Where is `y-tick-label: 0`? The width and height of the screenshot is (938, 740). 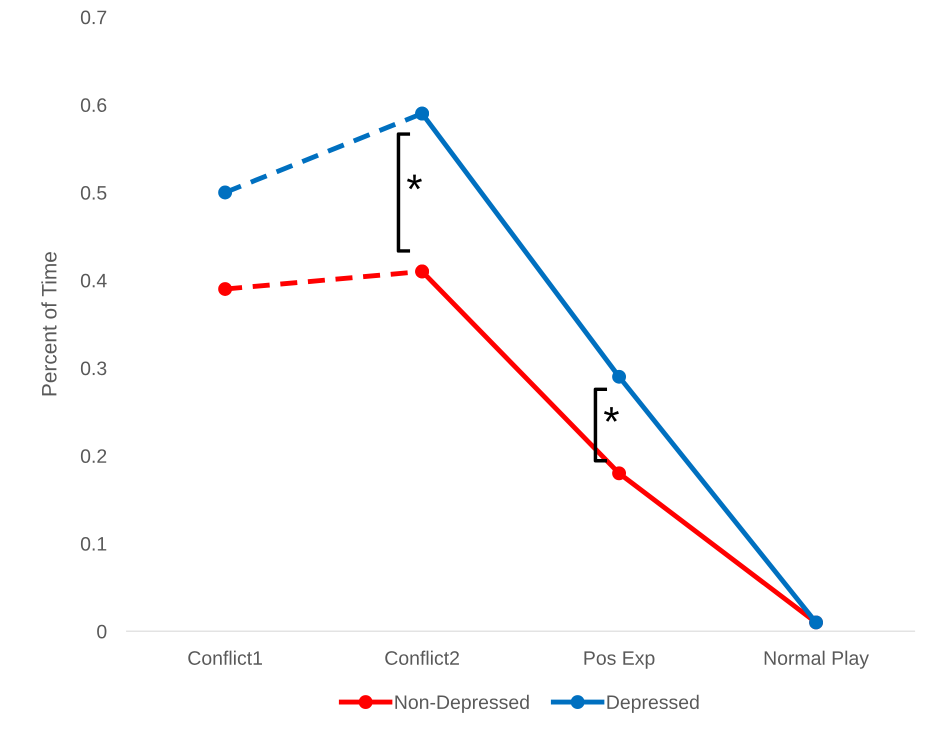 y-tick-label: 0 is located at coordinates (101, 631).